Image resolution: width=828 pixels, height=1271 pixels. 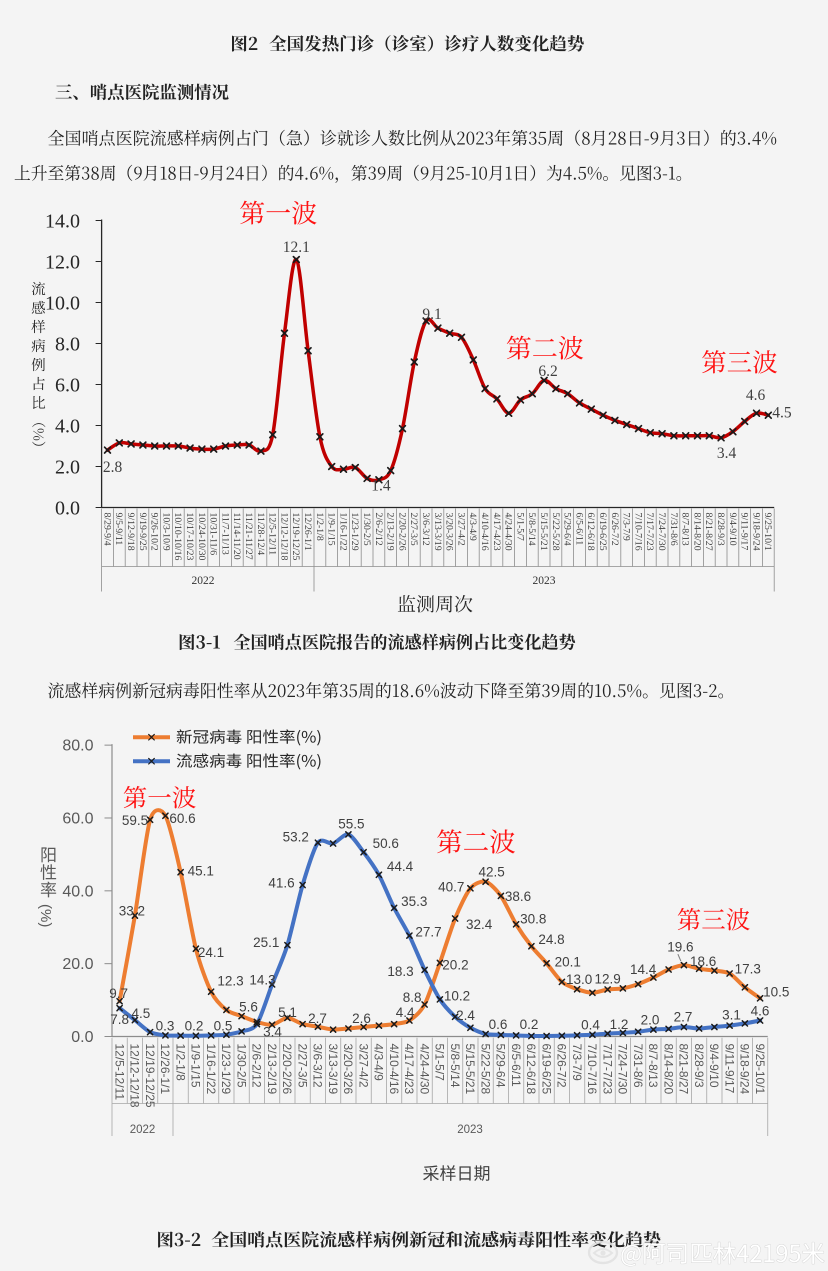 I want to click on svg-text: 53.2, so click(x=296, y=837).